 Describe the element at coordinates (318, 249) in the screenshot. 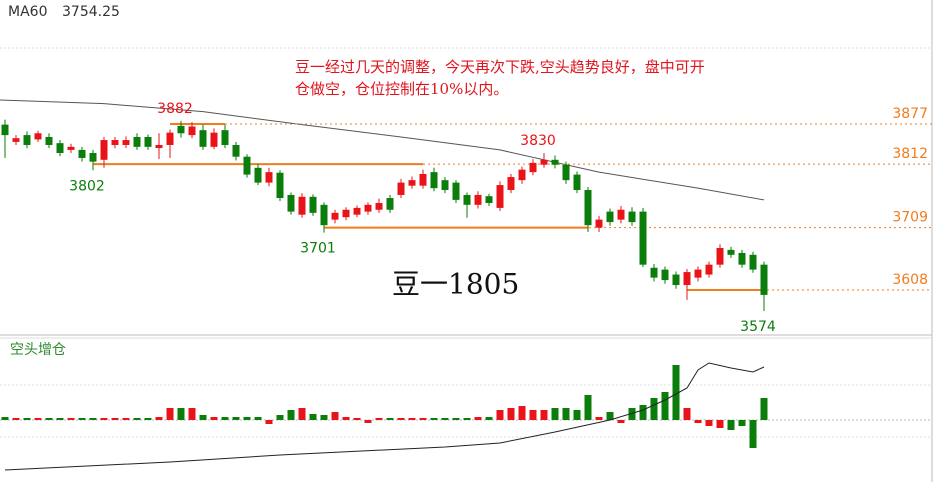

I see `extreme-label: 3701` at that location.